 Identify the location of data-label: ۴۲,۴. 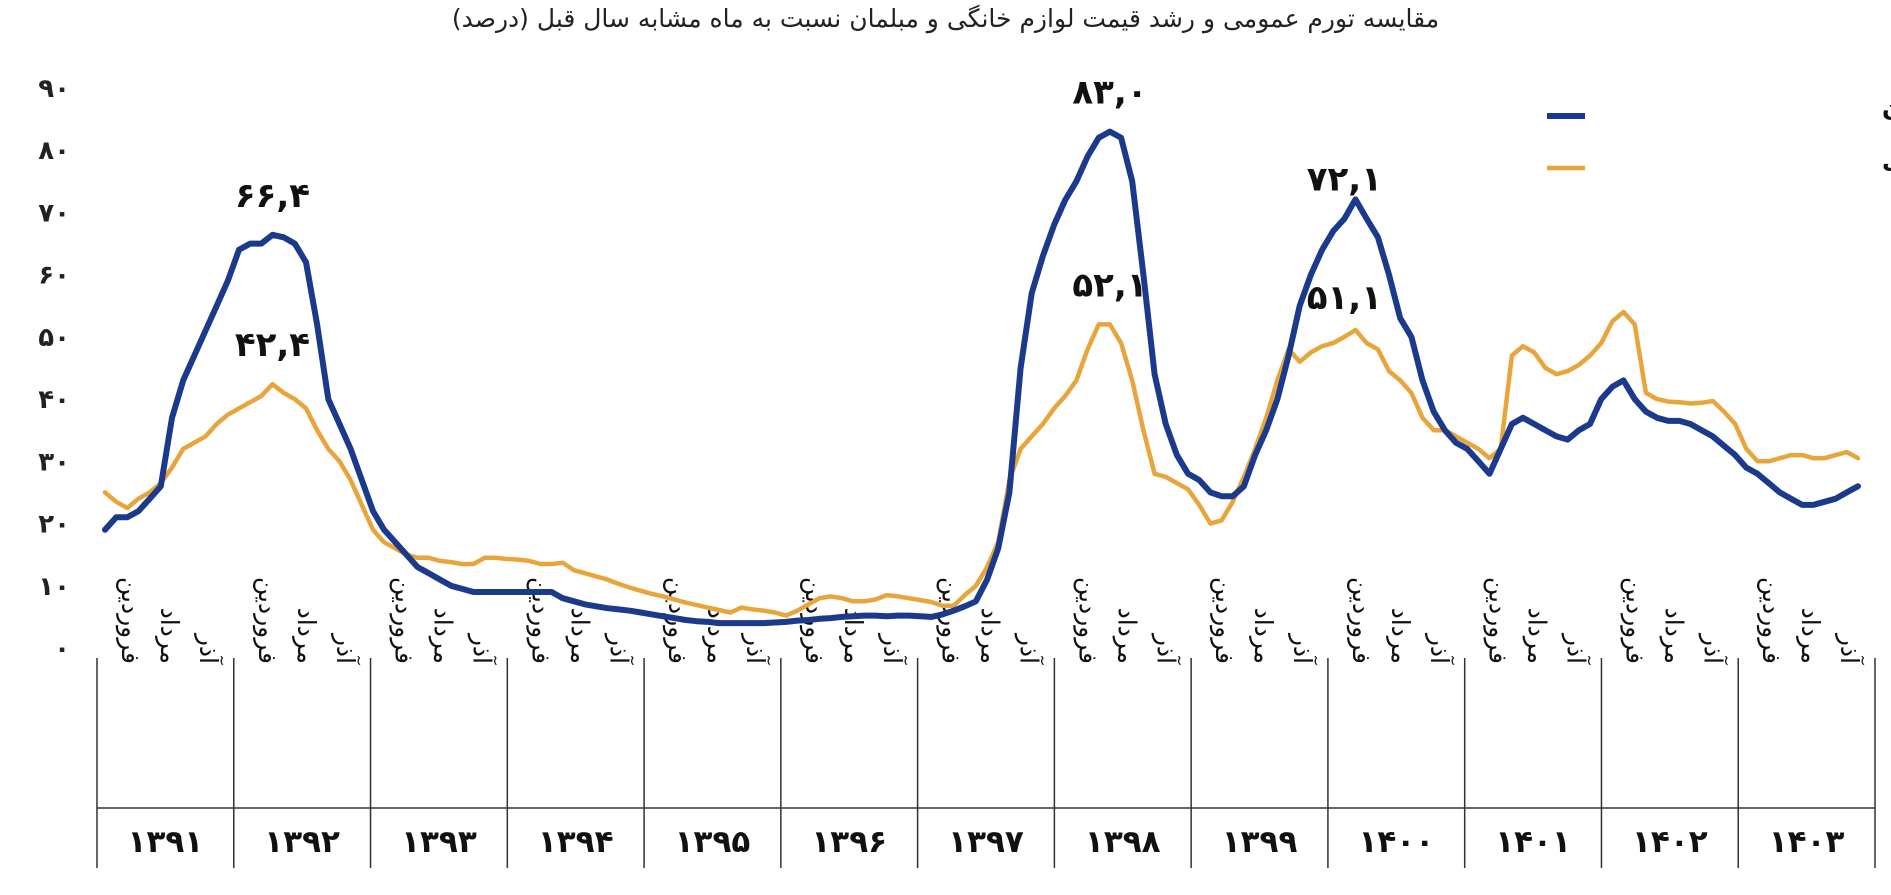
(272, 345).